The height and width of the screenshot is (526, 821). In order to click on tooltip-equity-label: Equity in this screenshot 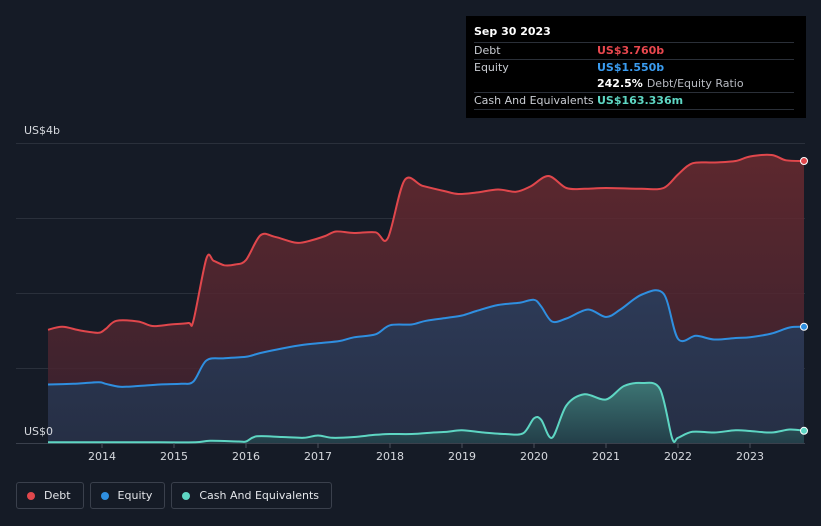, I will do `click(491, 67)`.